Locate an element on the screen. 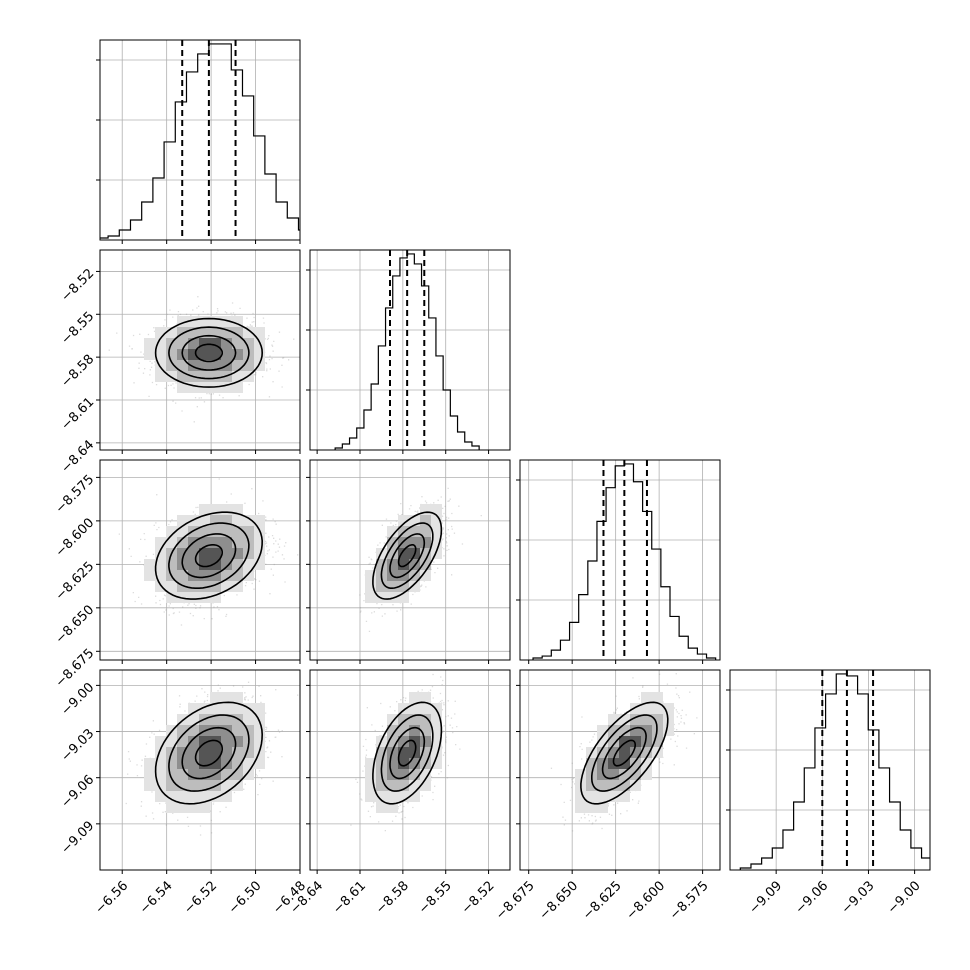 The image size is (970, 970). panel-1-0: −8.64 −8.61 −8.58 −8.55 −8.52 is located at coordinates (180, 362).